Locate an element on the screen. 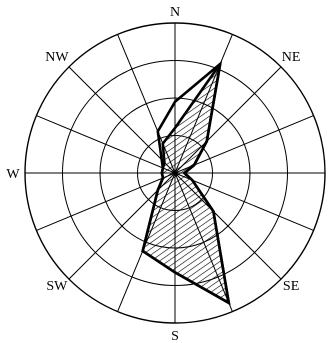 Image resolution: width=329 pixels, height=343 pixels. compass-label-sw: SW is located at coordinates (57, 286).